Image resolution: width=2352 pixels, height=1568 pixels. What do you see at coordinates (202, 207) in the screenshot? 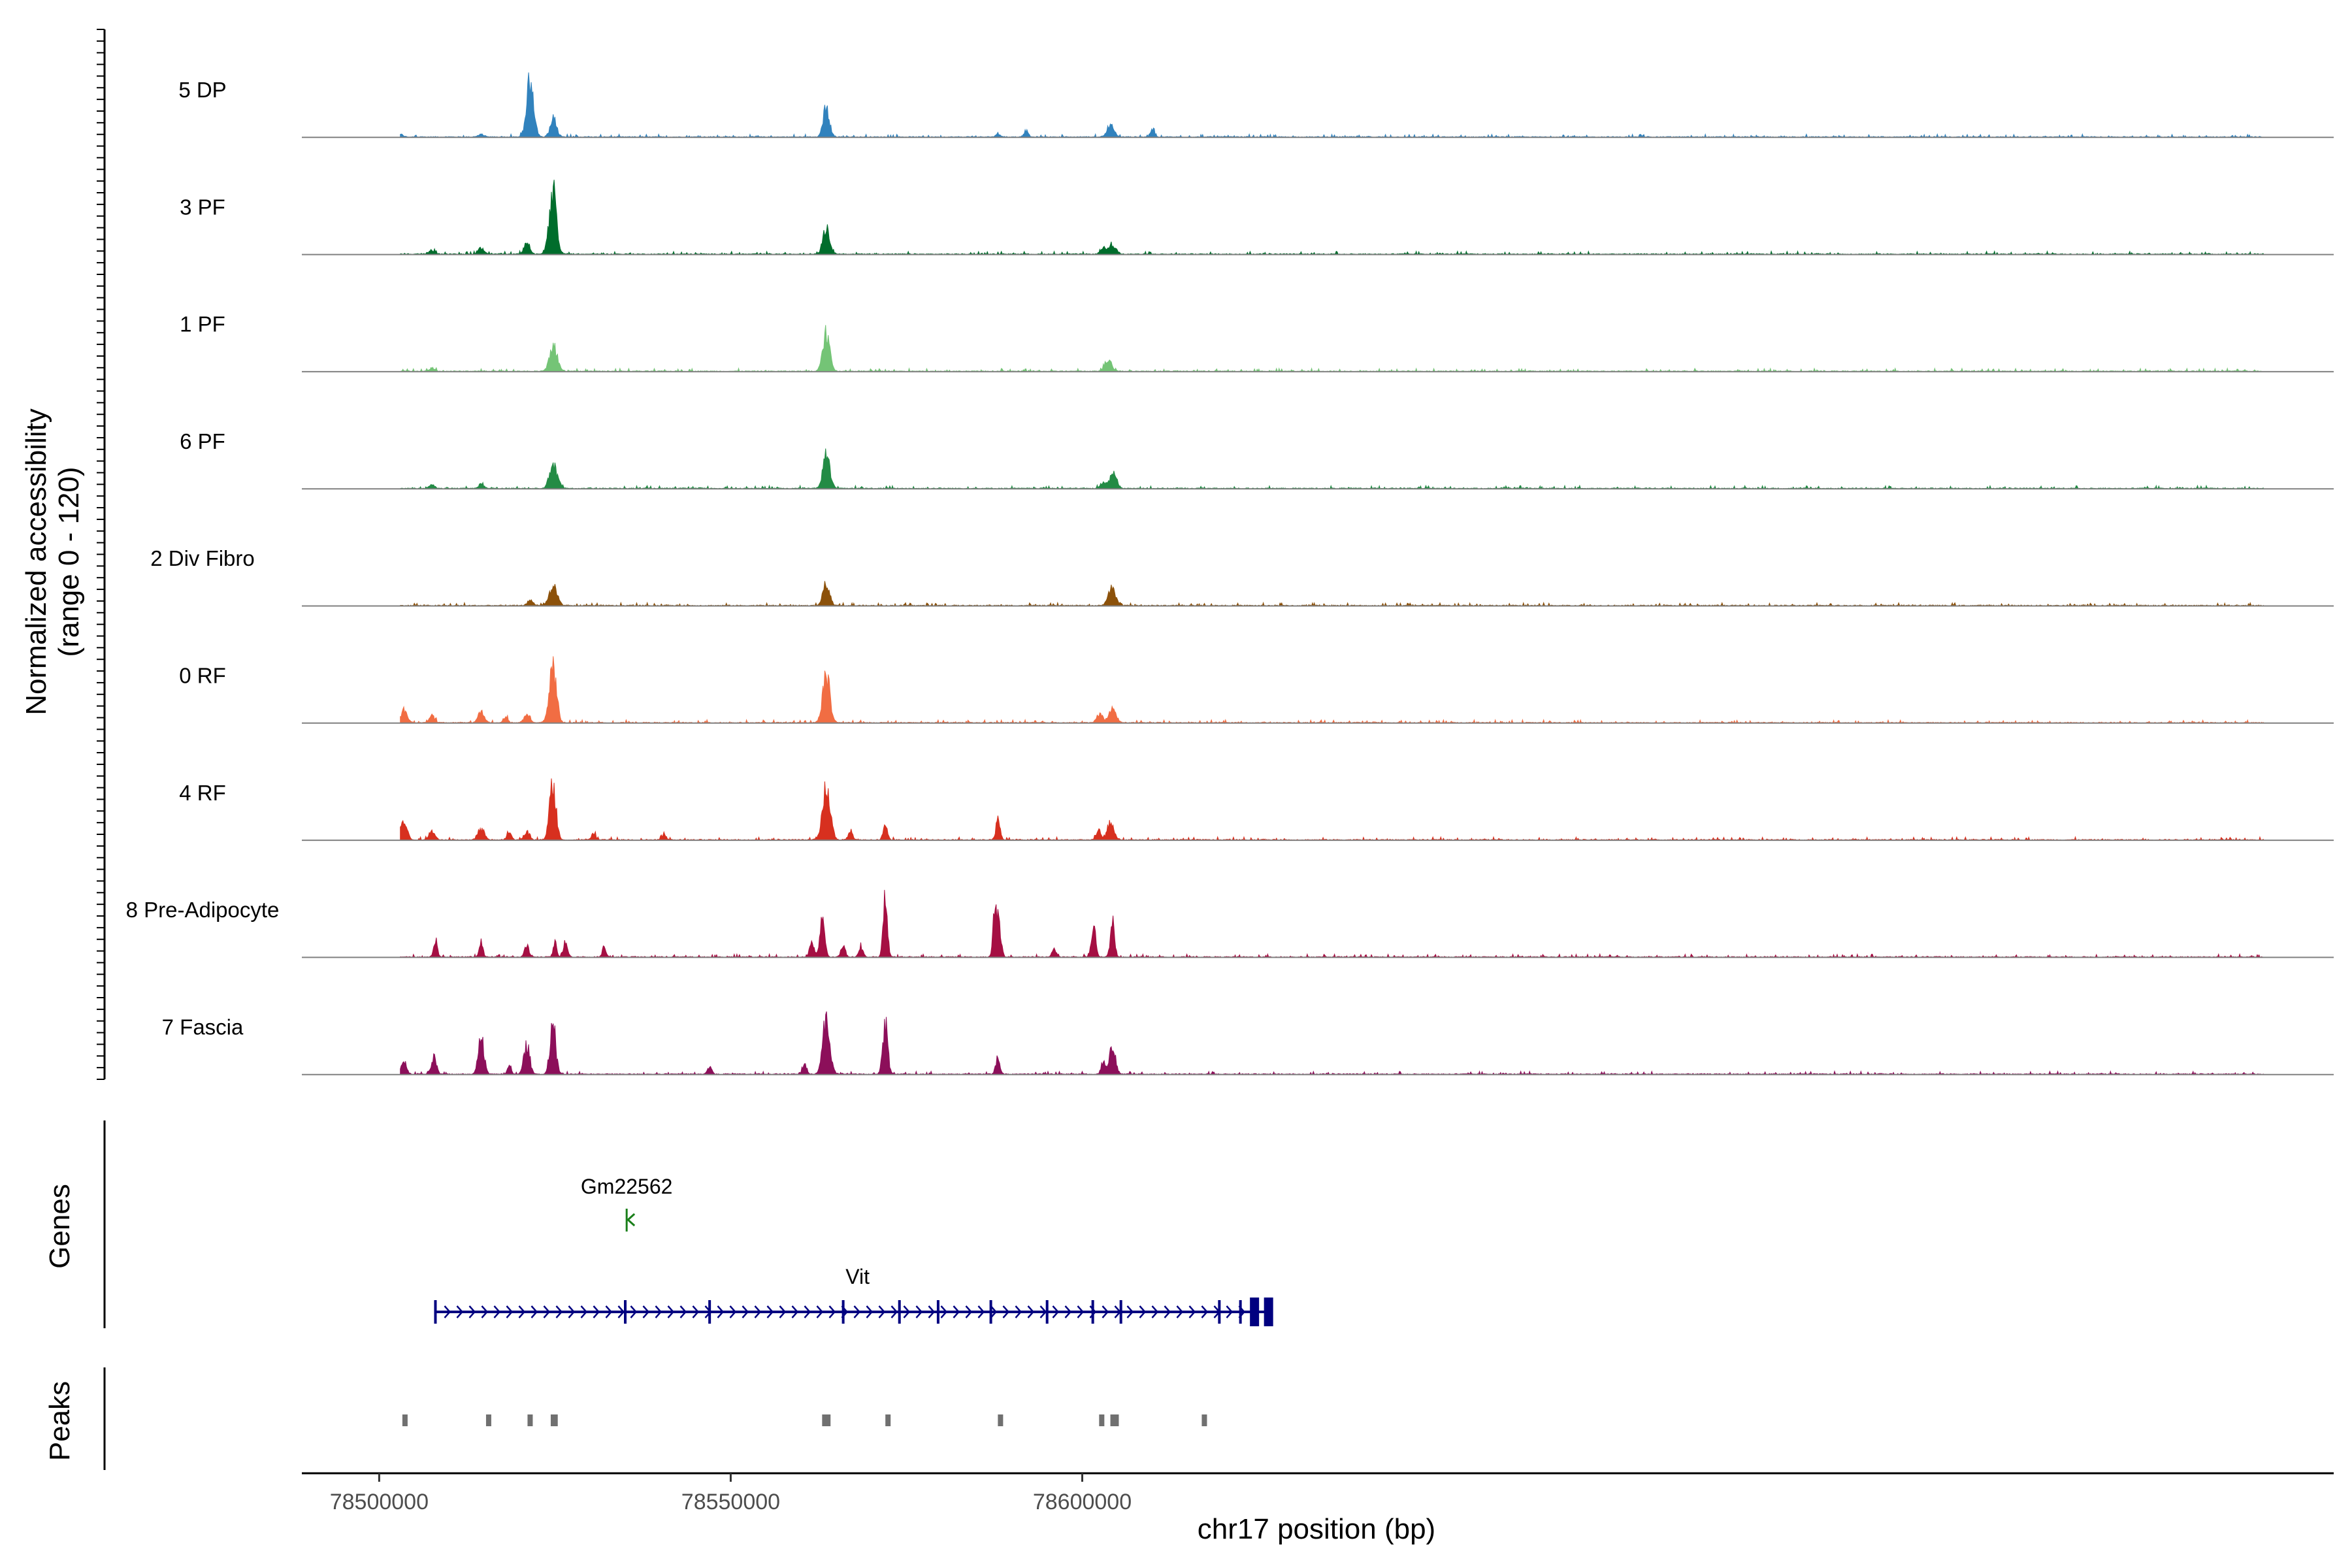
I see `track-label: 3 PF` at bounding box center [202, 207].